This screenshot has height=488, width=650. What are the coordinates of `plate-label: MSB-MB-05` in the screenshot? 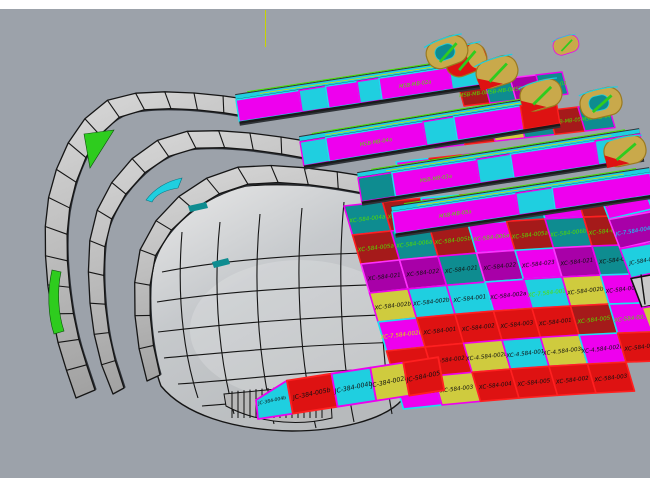 It's located at (566, 122).